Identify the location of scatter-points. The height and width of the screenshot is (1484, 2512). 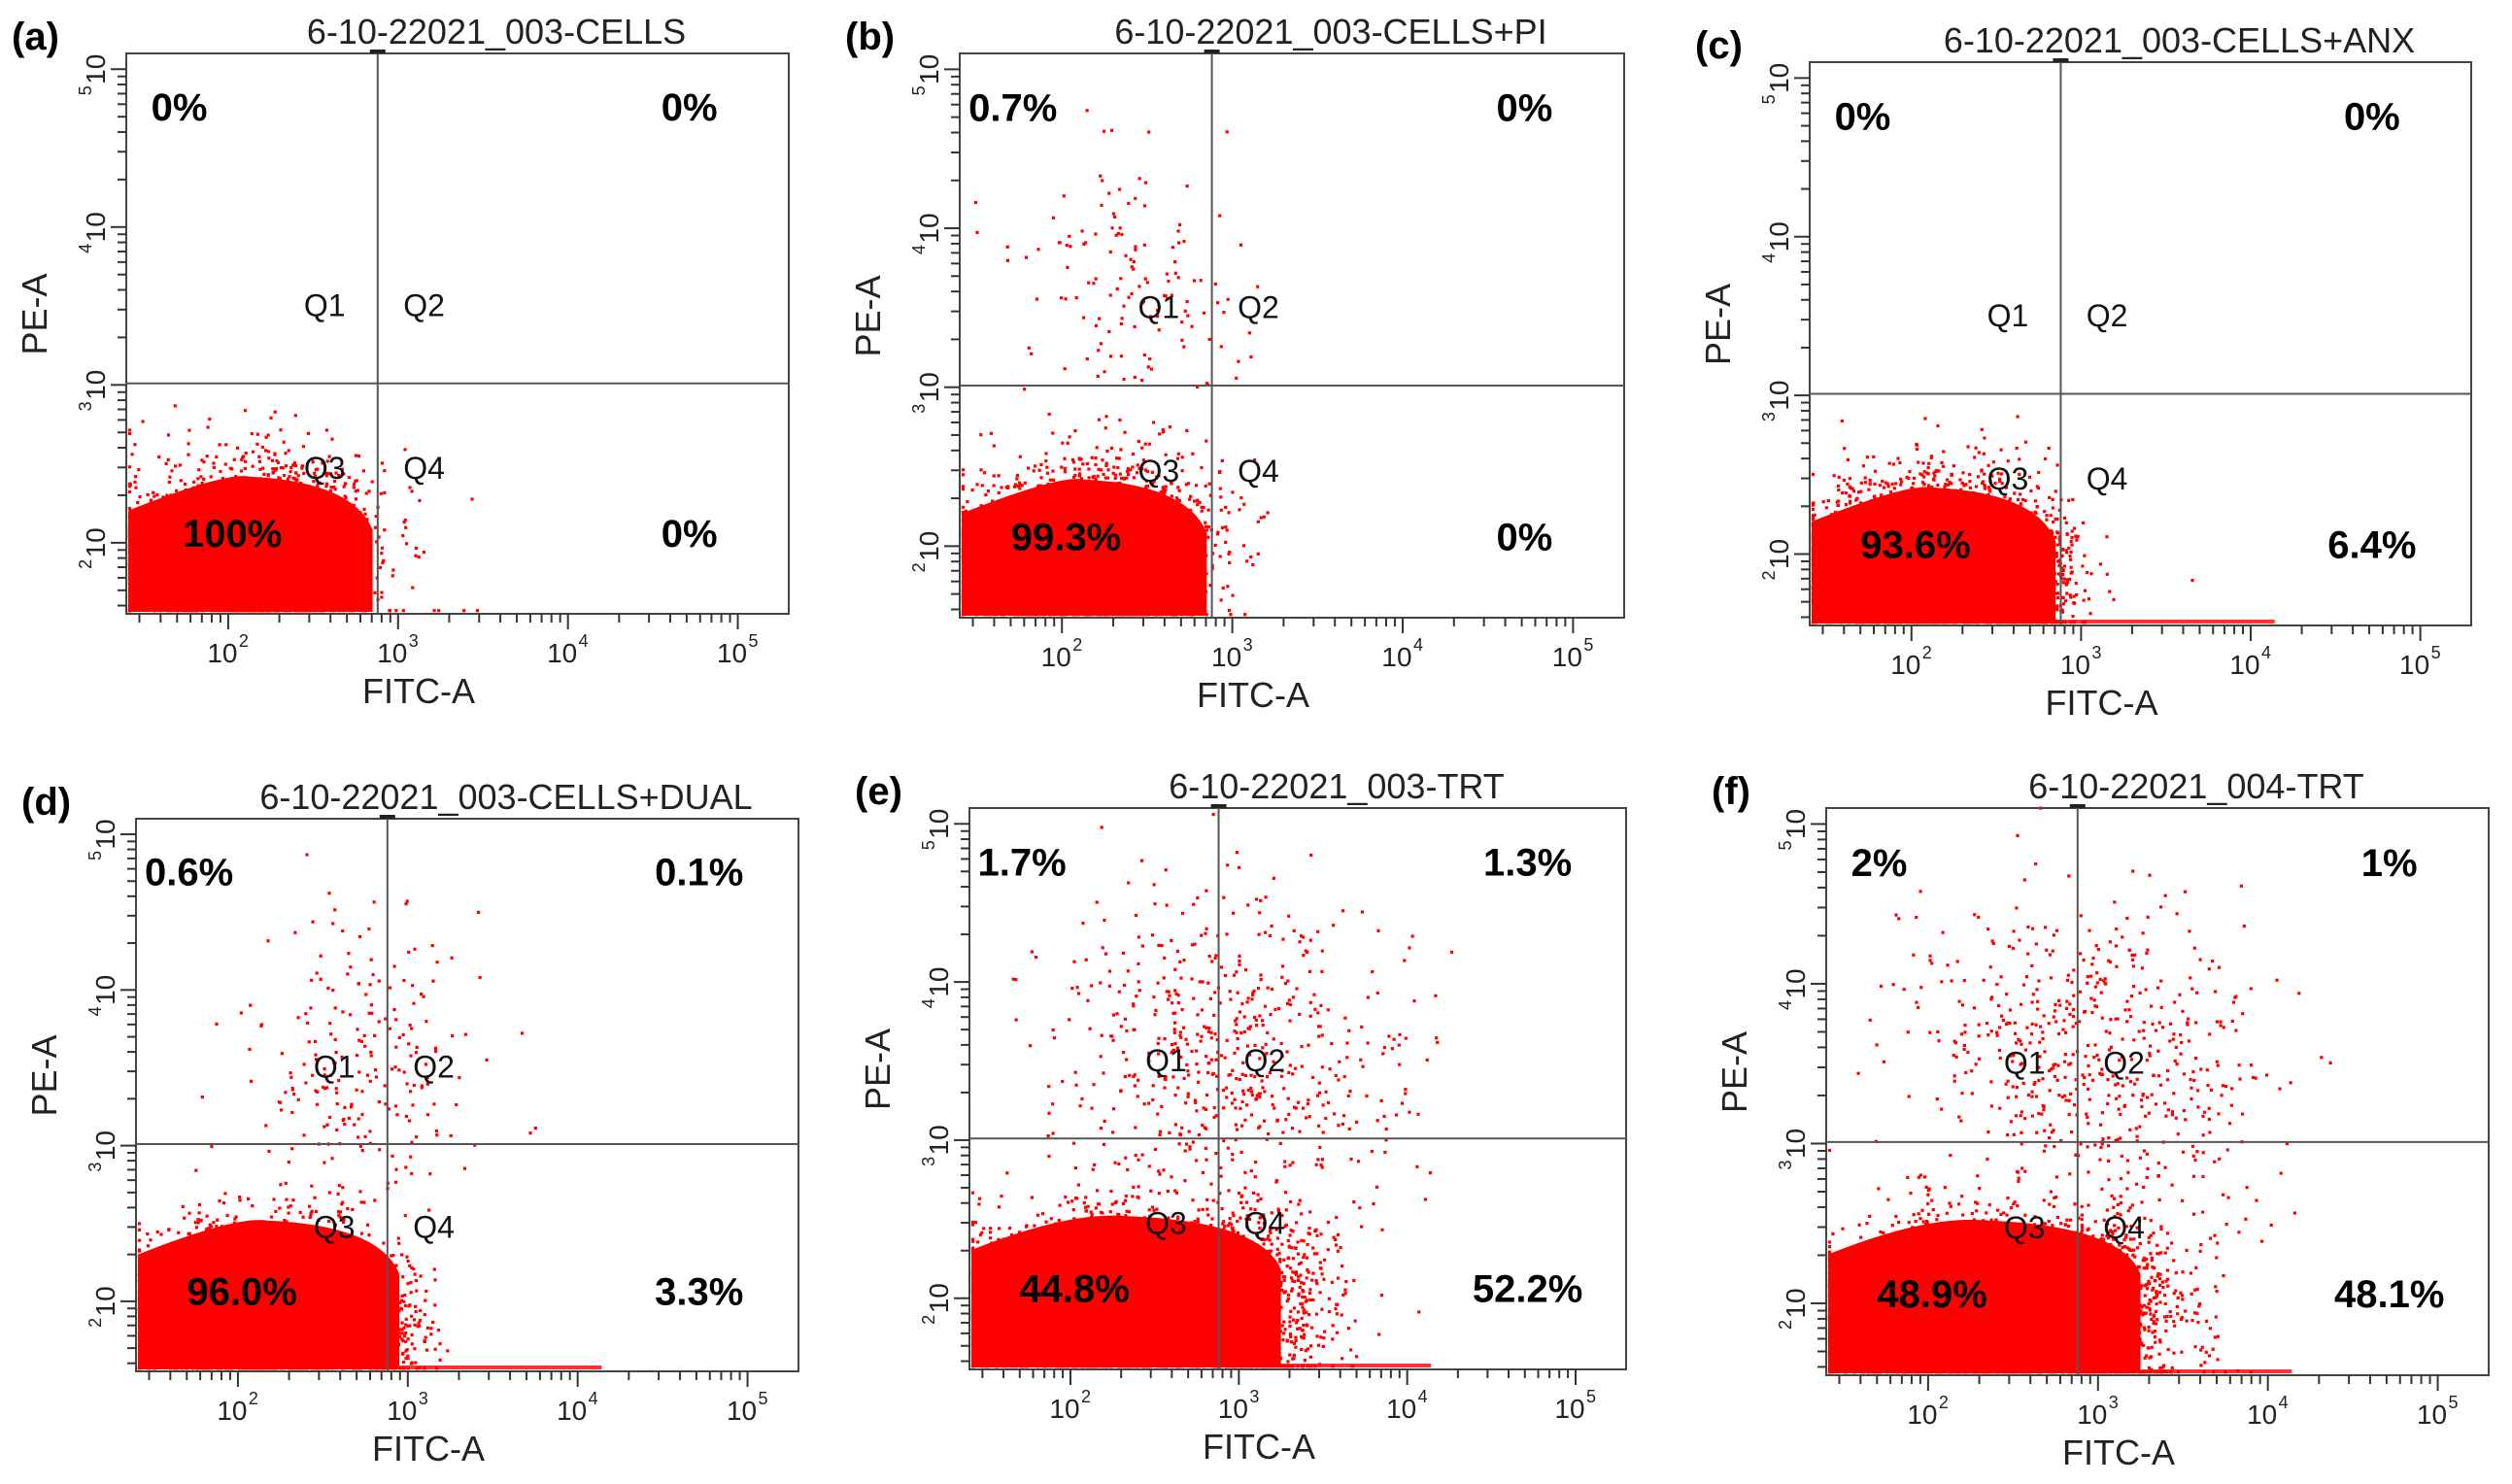
(303, 509).